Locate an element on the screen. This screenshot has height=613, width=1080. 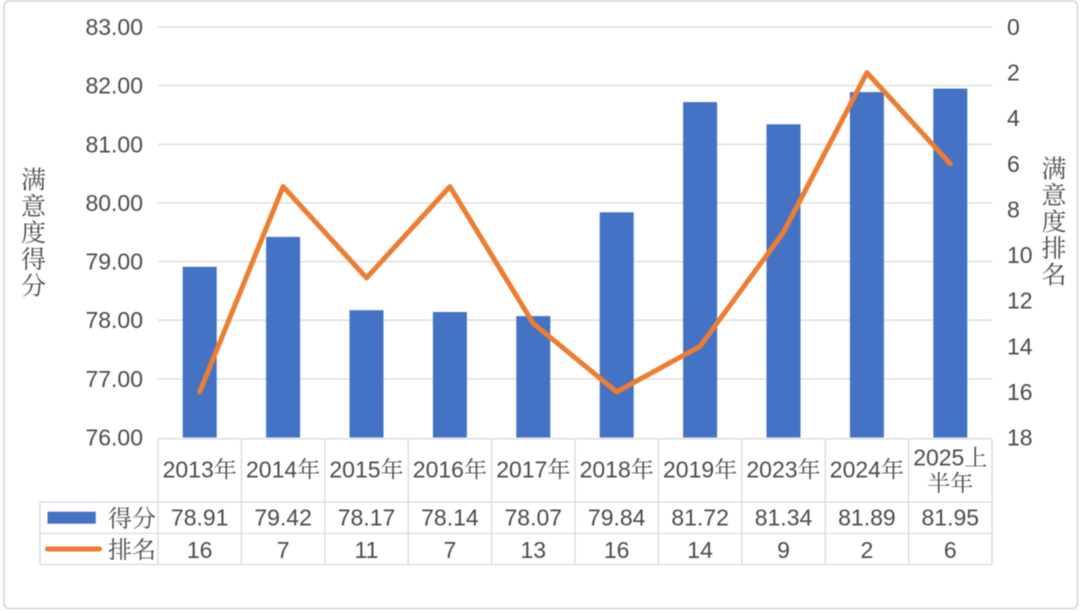
svg-text: 18 is located at coordinates (1020, 438).